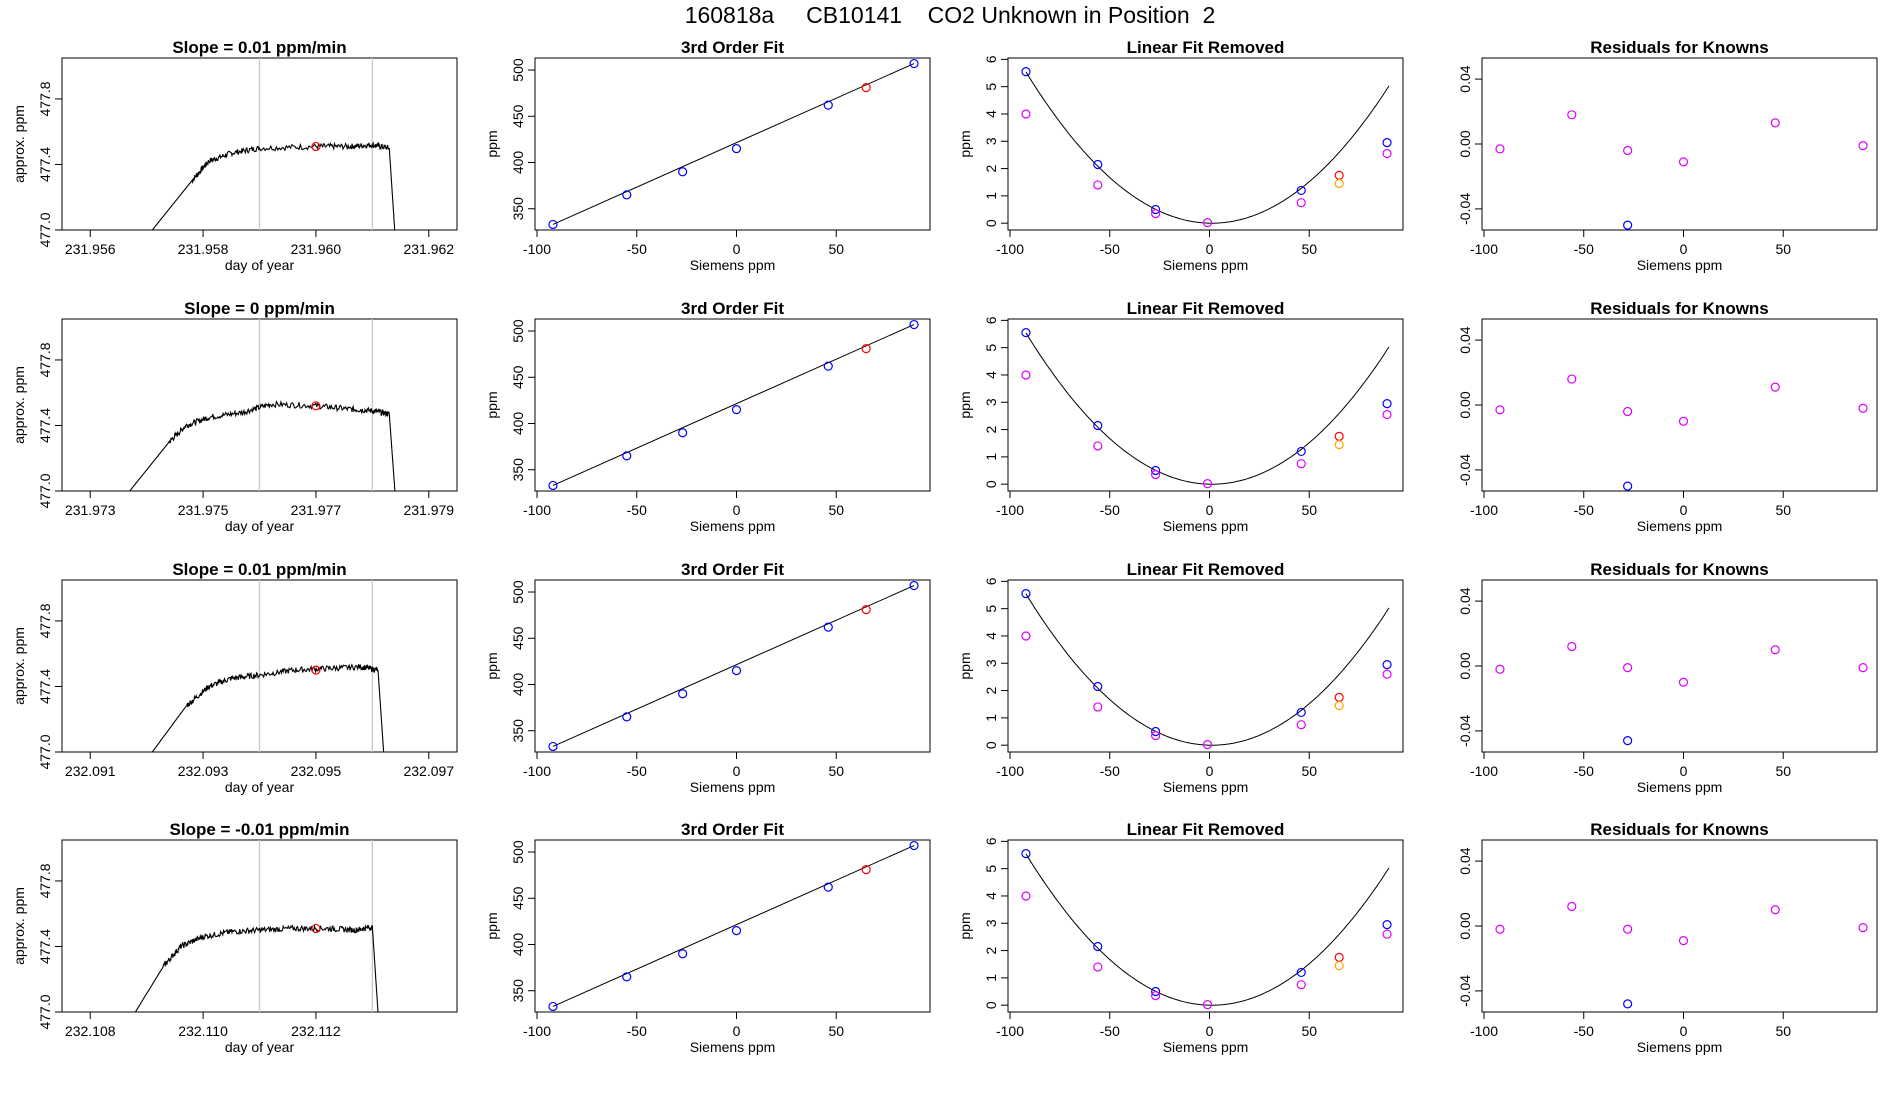 The width and height of the screenshot is (1900, 1100). I want to click on y-tick-label: 2, so click(991, 168).